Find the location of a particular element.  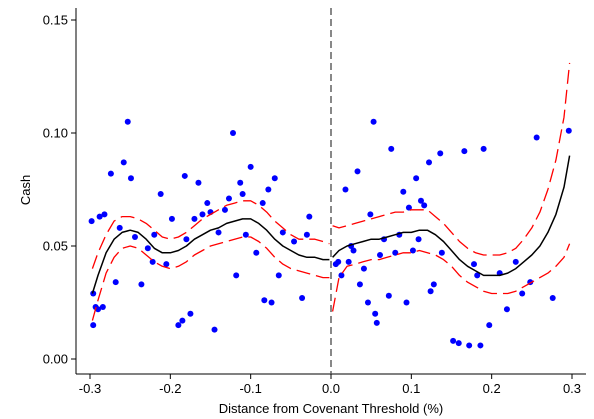

y-tick-label: 0.00 is located at coordinates (55, 359).